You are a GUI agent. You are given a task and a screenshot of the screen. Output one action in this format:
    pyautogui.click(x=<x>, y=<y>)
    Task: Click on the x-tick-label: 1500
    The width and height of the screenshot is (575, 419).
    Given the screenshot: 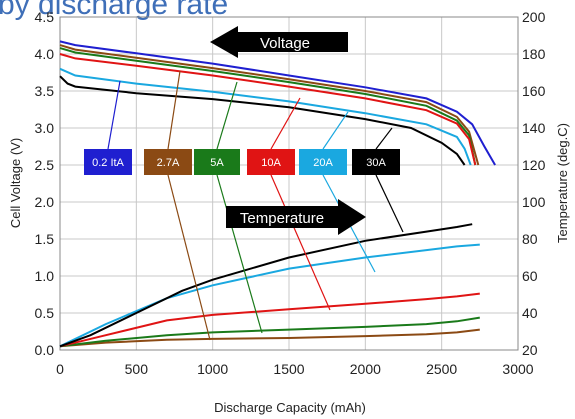 What is the action you would take?
    pyautogui.click(x=288, y=369)
    